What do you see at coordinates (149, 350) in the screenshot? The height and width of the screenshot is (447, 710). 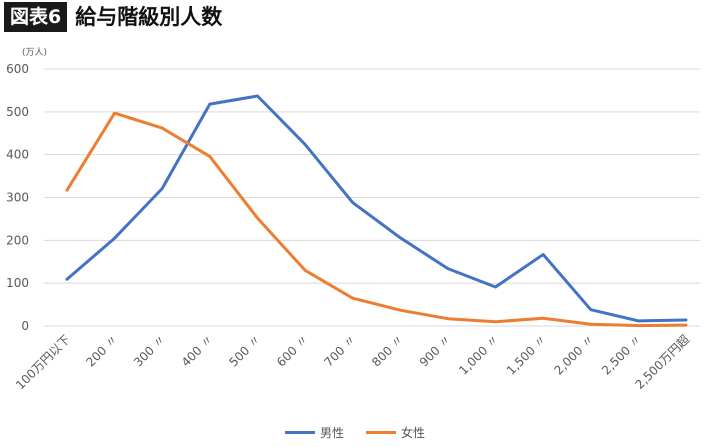 I see `x-tick-label: 300 〃` at bounding box center [149, 350].